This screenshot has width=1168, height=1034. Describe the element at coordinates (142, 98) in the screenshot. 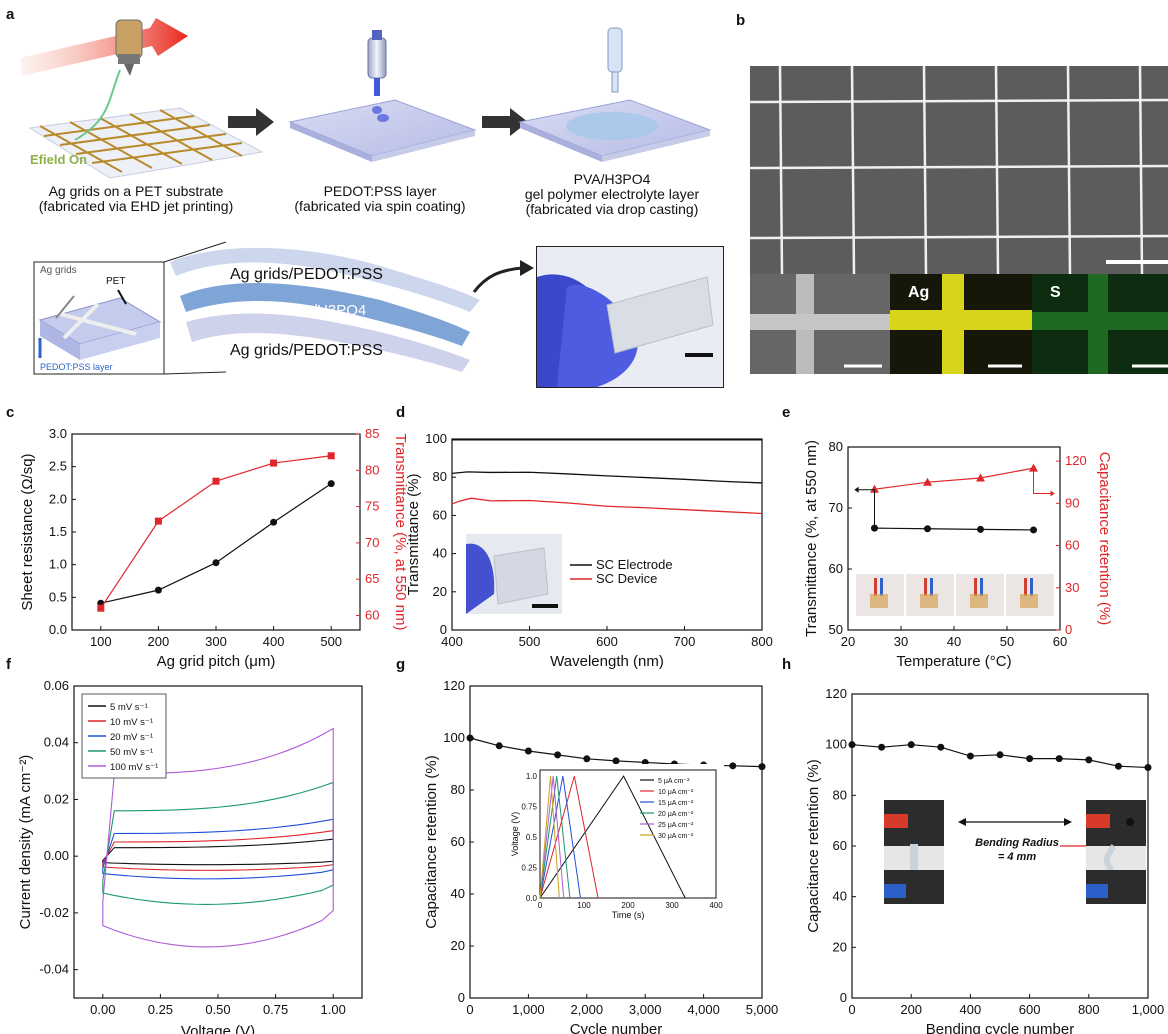

I see `step1-ag-grid-illustration` at that location.